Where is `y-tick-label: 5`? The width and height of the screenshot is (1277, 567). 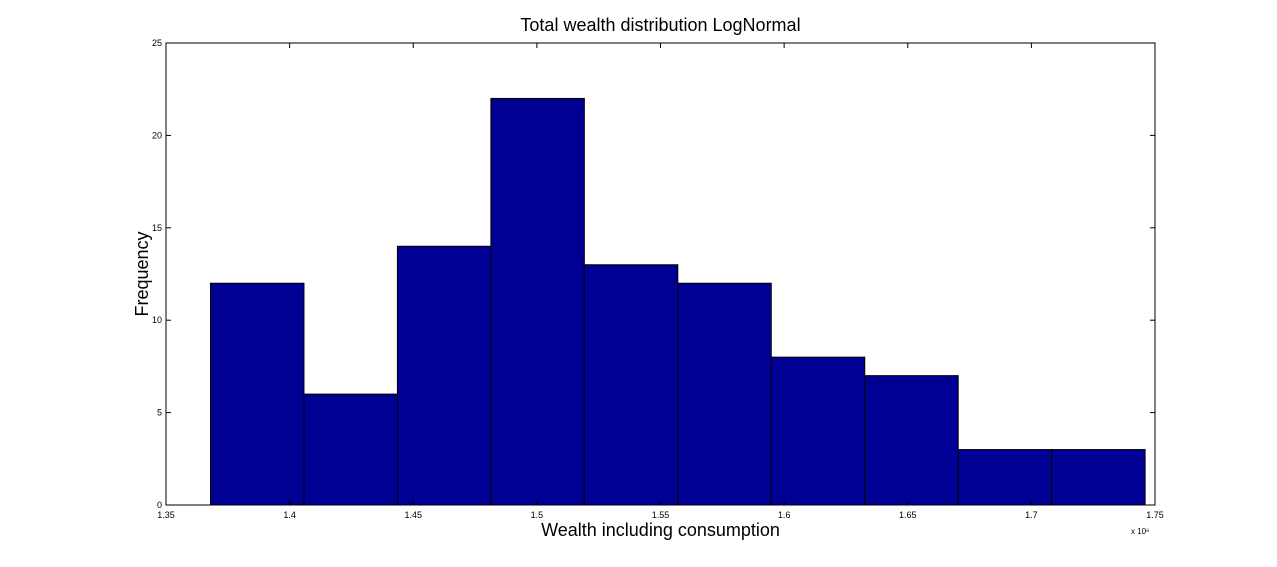 y-tick-label: 5 is located at coordinates (159, 413).